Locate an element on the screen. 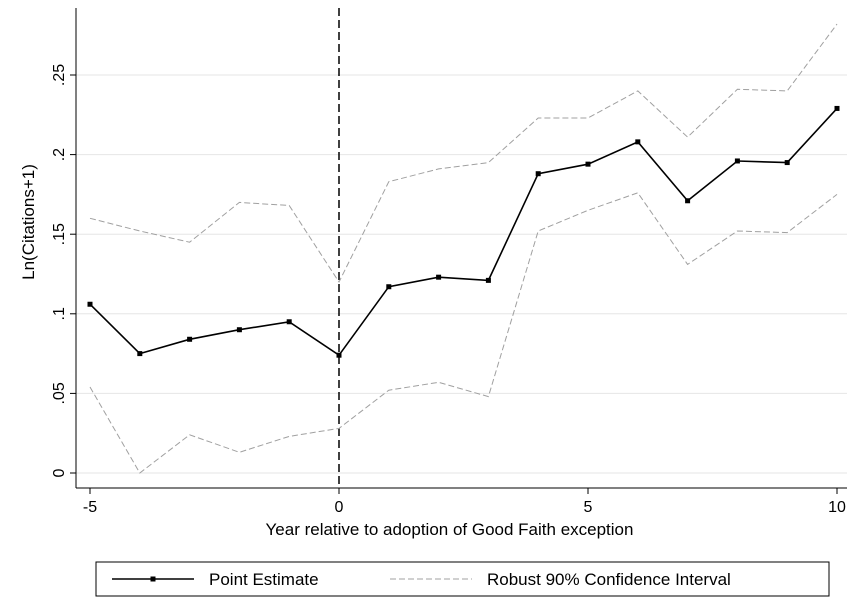 The image size is (852, 599). y-tick-label: .2 is located at coordinates (59, 154).